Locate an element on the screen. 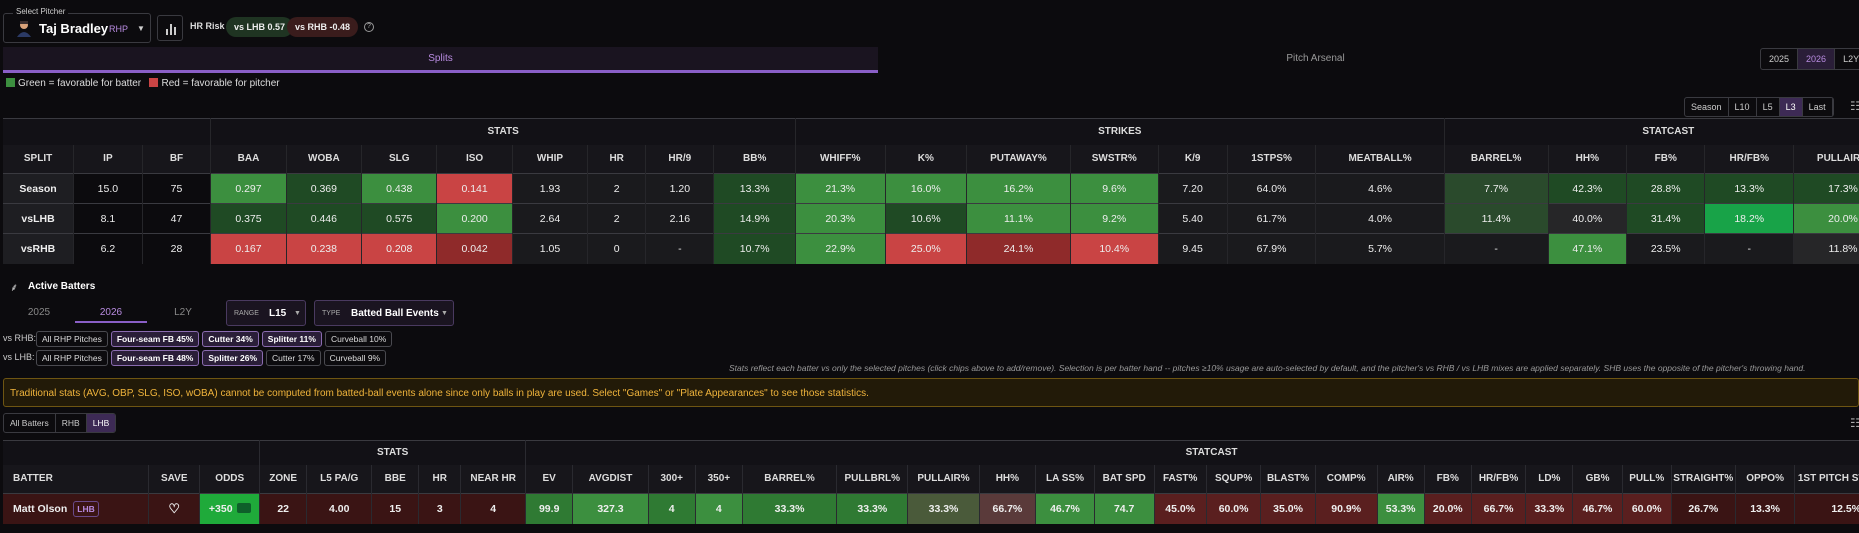 This screenshot has width=1859, height=533. col-ld: LD% is located at coordinates (1549, 479).